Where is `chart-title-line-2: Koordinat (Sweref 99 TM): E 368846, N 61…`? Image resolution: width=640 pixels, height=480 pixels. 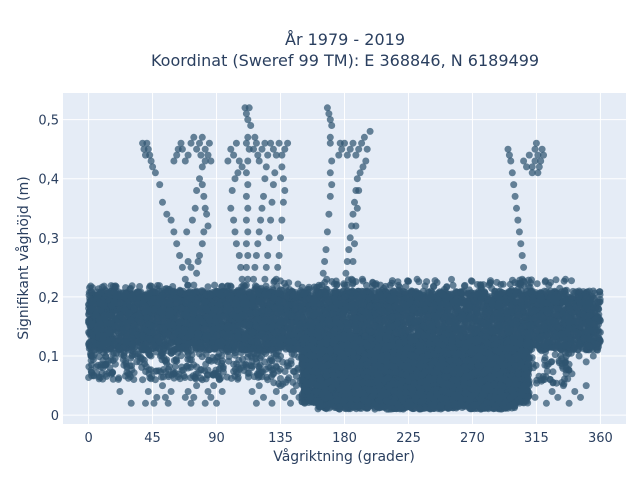 chart-title-line-2: Koordinat (Sweref 99 TM): E 368846, N 61… is located at coordinates (345, 60).